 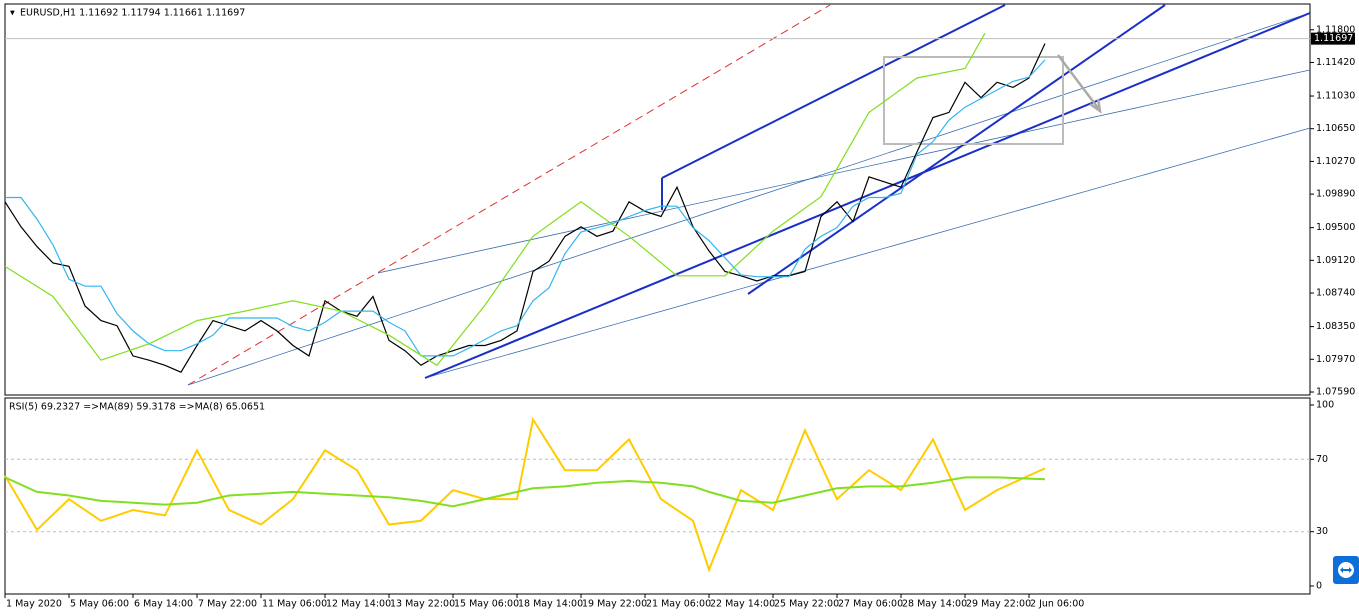 What do you see at coordinates (1335, 391) in the screenshot?
I see `y-tick-label: 1.07590` at bounding box center [1335, 391].